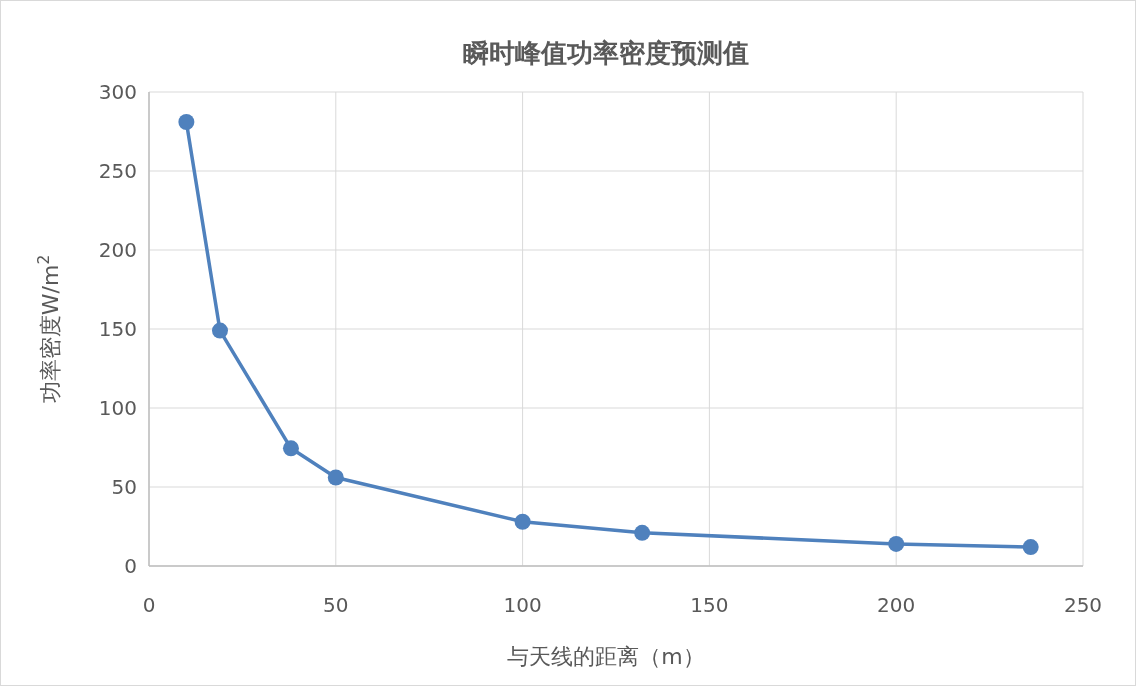  I want to click on x-tick-label: 0, so click(149, 605).